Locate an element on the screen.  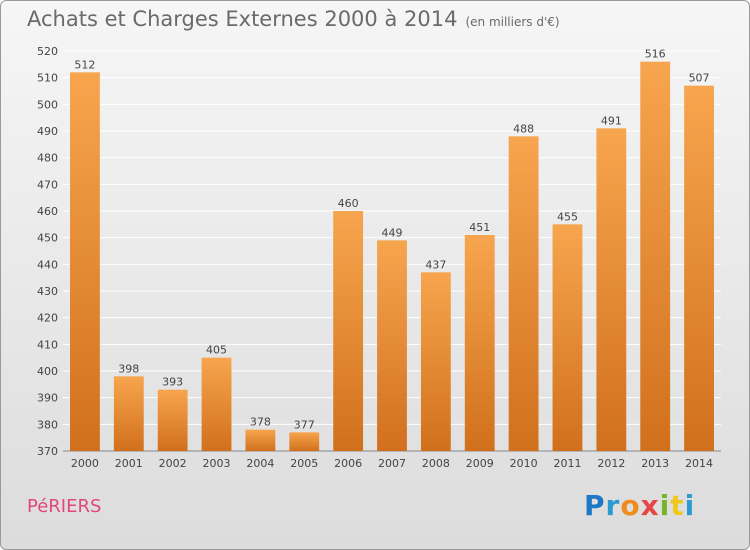
y-tick-label: 410 is located at coordinates (47, 344).